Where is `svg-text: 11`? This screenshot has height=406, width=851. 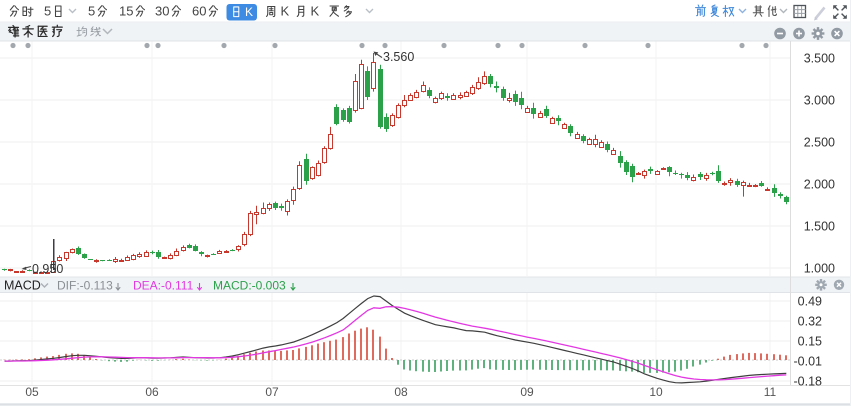
svg-text: 11 is located at coordinates (770, 392).